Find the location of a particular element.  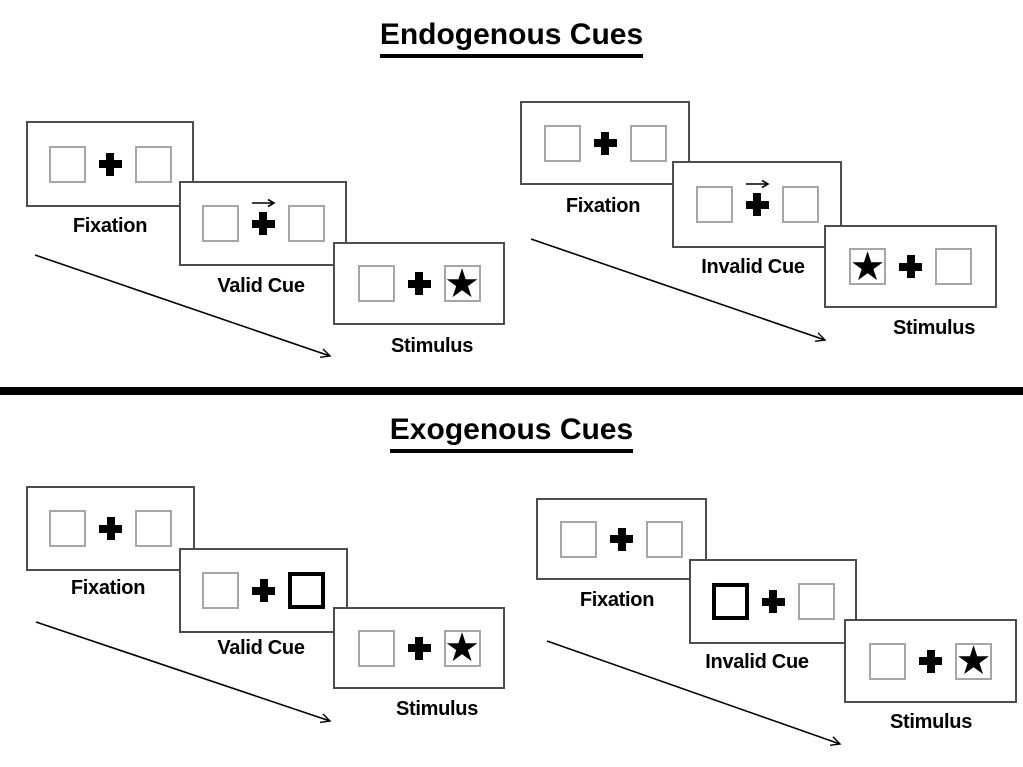

timeline-arrow-endogenous-valid is located at coordinates (182, 305).